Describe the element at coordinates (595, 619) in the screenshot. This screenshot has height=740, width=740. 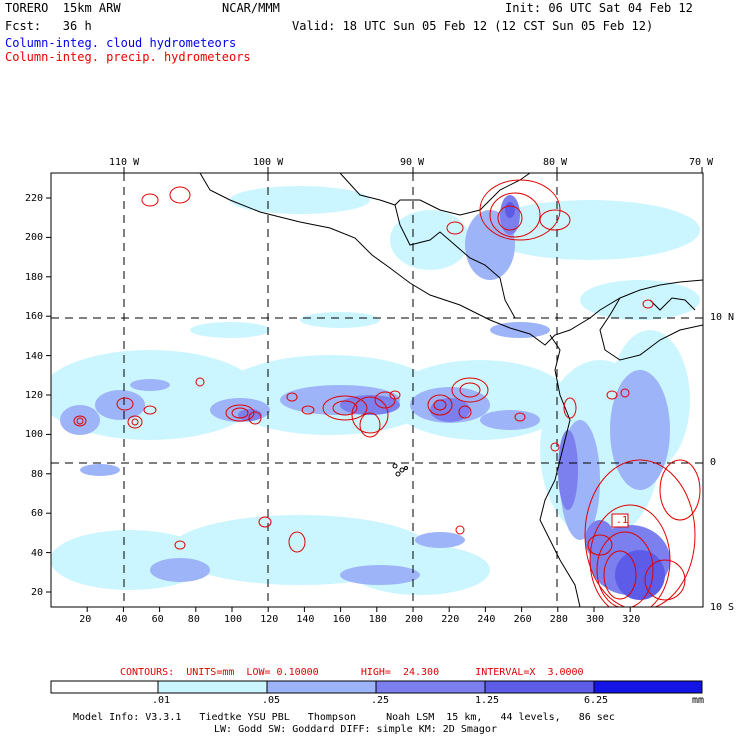
I see `x-tick-label: 300` at that location.